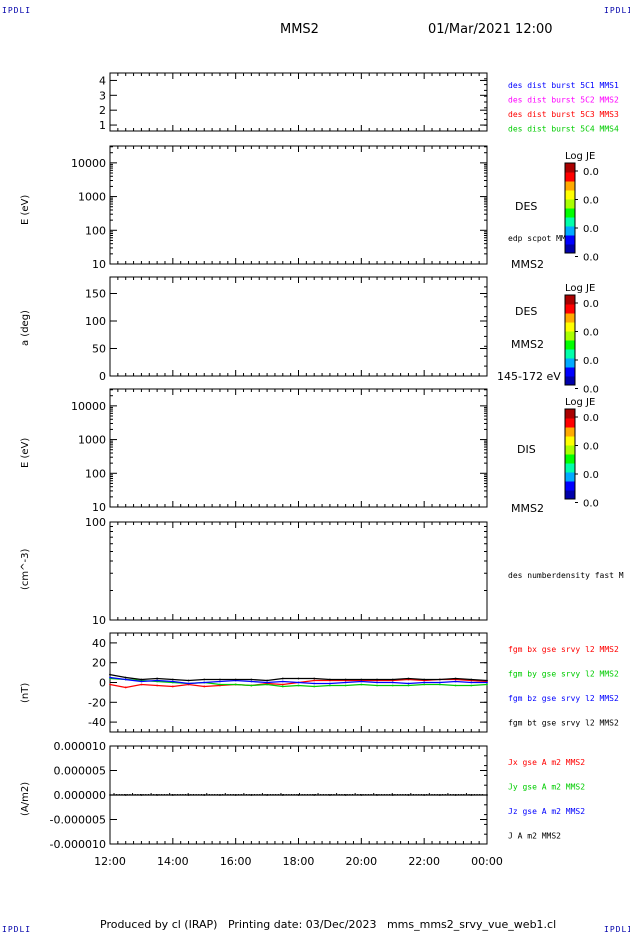  What do you see at coordinates (298, 326) in the screenshot?
I see `panel-frame-p3` at bounding box center [298, 326].